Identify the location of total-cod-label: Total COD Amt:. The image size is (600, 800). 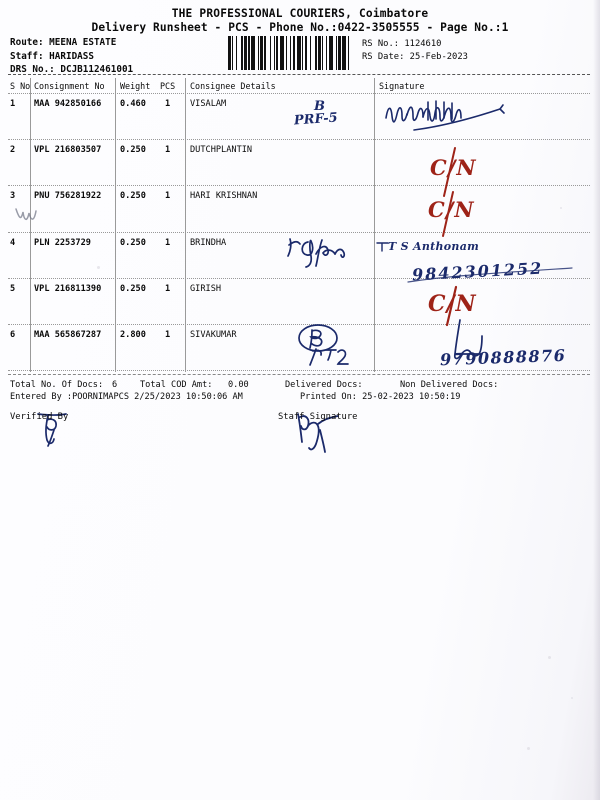
(176, 385).